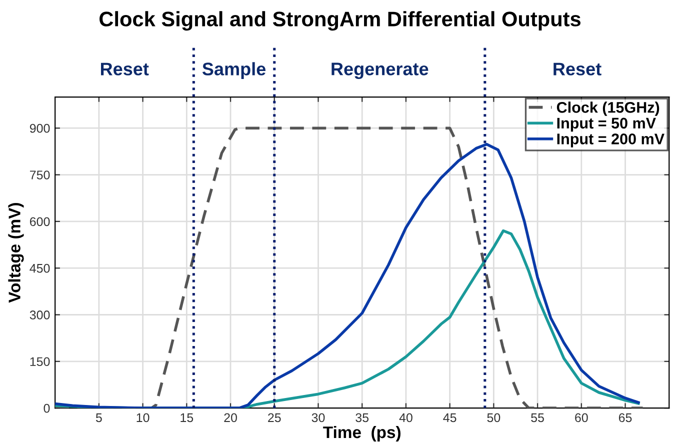  What do you see at coordinates (40, 268) in the screenshot?
I see `y-tick-label: 450` at bounding box center [40, 268].